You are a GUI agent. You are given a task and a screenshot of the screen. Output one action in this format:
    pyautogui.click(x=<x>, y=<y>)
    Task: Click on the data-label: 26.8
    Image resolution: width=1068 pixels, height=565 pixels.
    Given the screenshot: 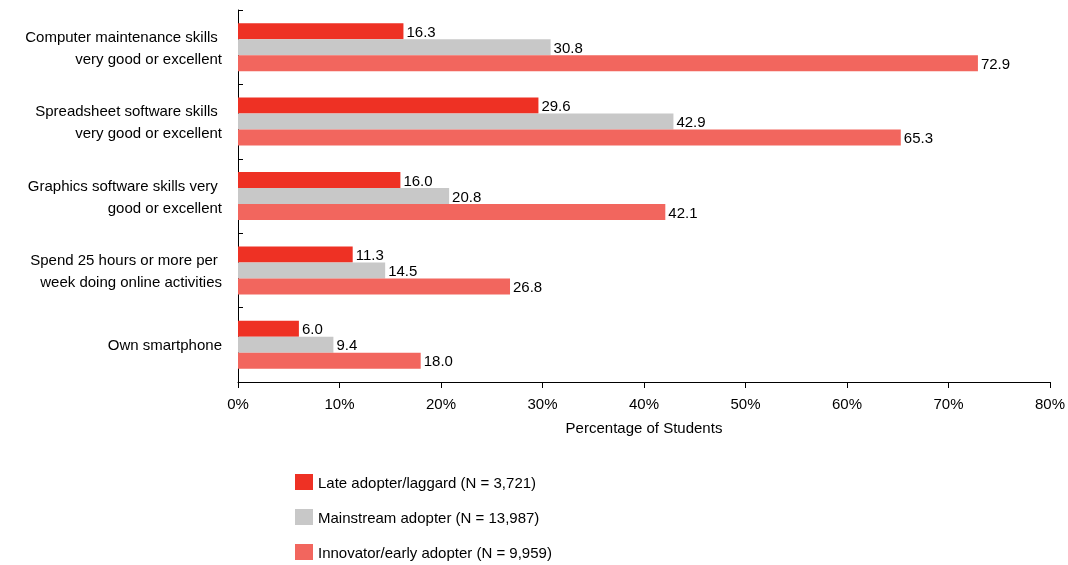 What is the action you would take?
    pyautogui.click(x=528, y=286)
    